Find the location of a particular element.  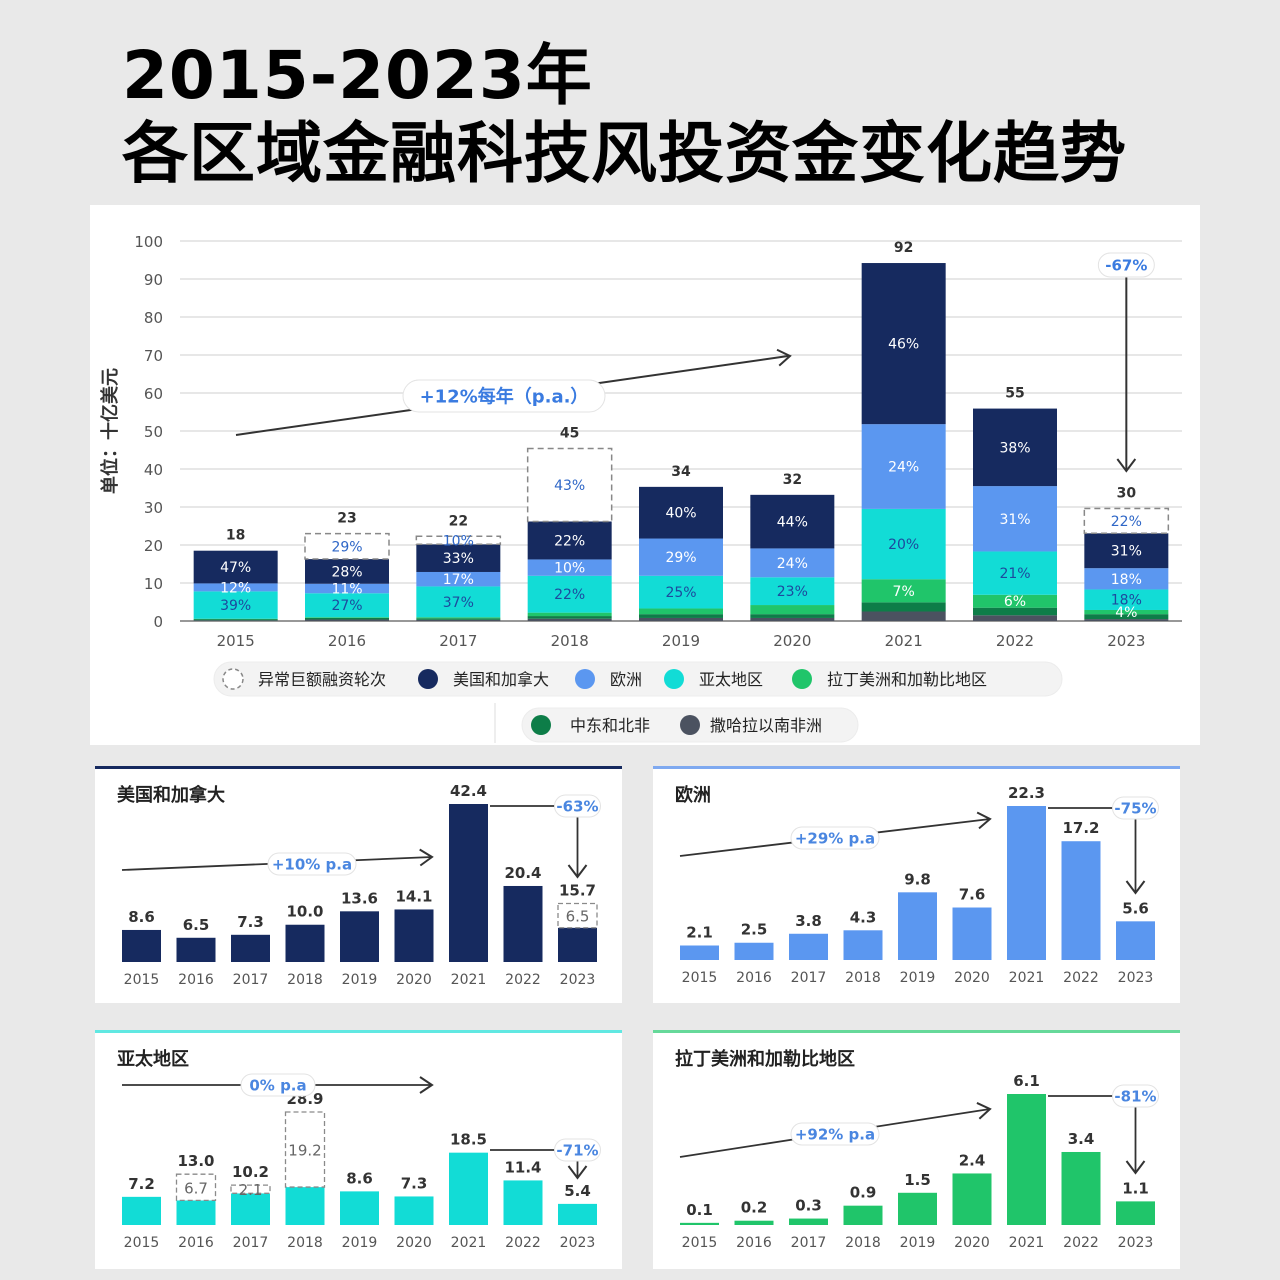

legend-swatch-latam is located at coordinates (802, 679).